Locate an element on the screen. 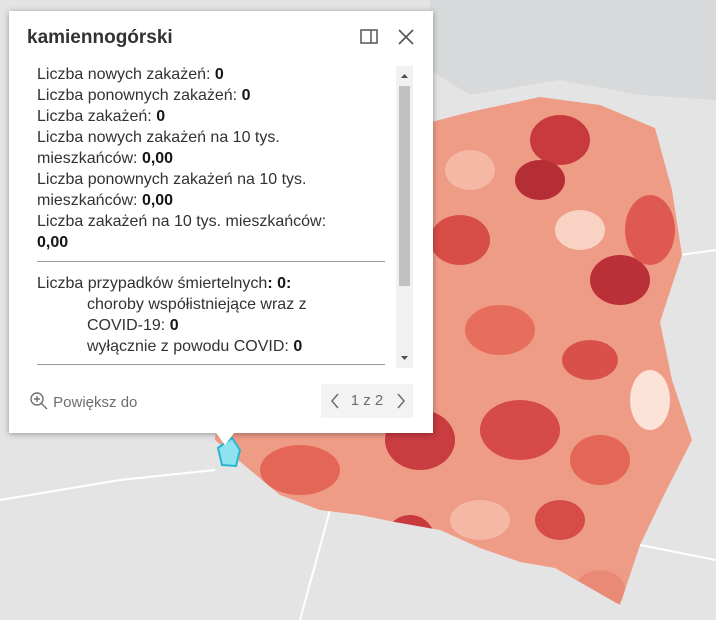 Image resolution: width=716 pixels, height=620 pixels. field-label: Liczba nowych zakażeń na 10 tys. is located at coordinates (158, 137).